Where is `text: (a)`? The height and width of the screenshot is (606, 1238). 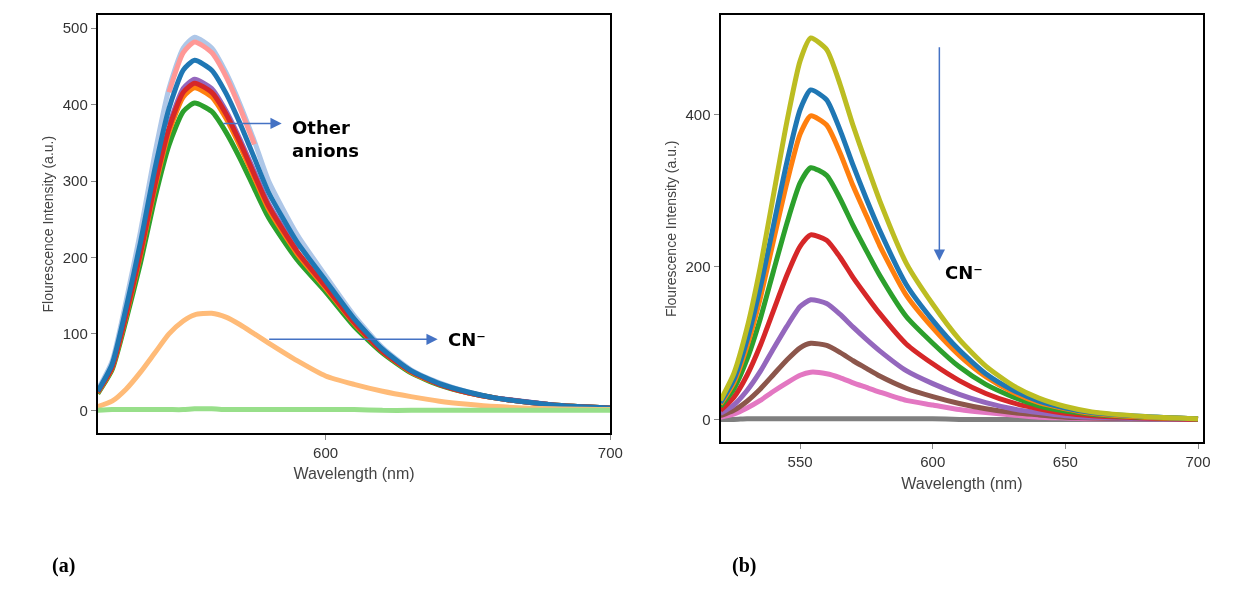 text: (a) is located at coordinates (64, 565).